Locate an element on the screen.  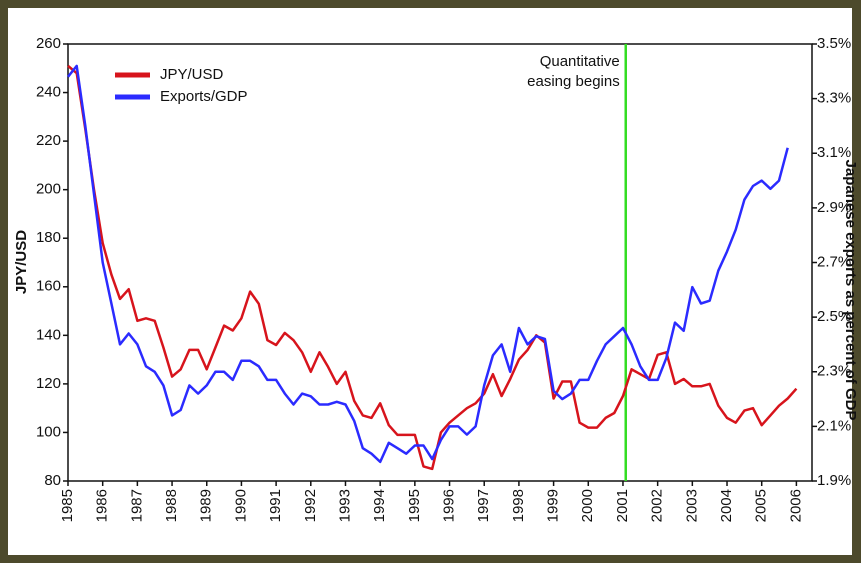
y-tick-label: 200 is located at coordinates (48, 189).